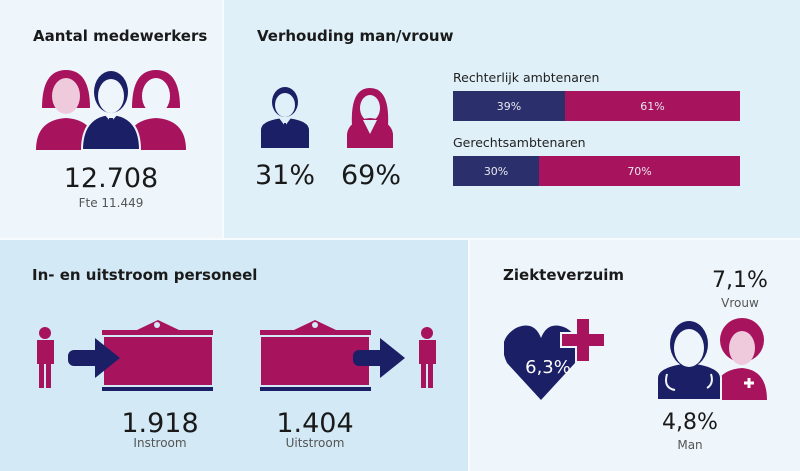  What do you see at coordinates (564, 275) in the screenshot?
I see `sick-title: Ziekteverzuim` at bounding box center [564, 275].